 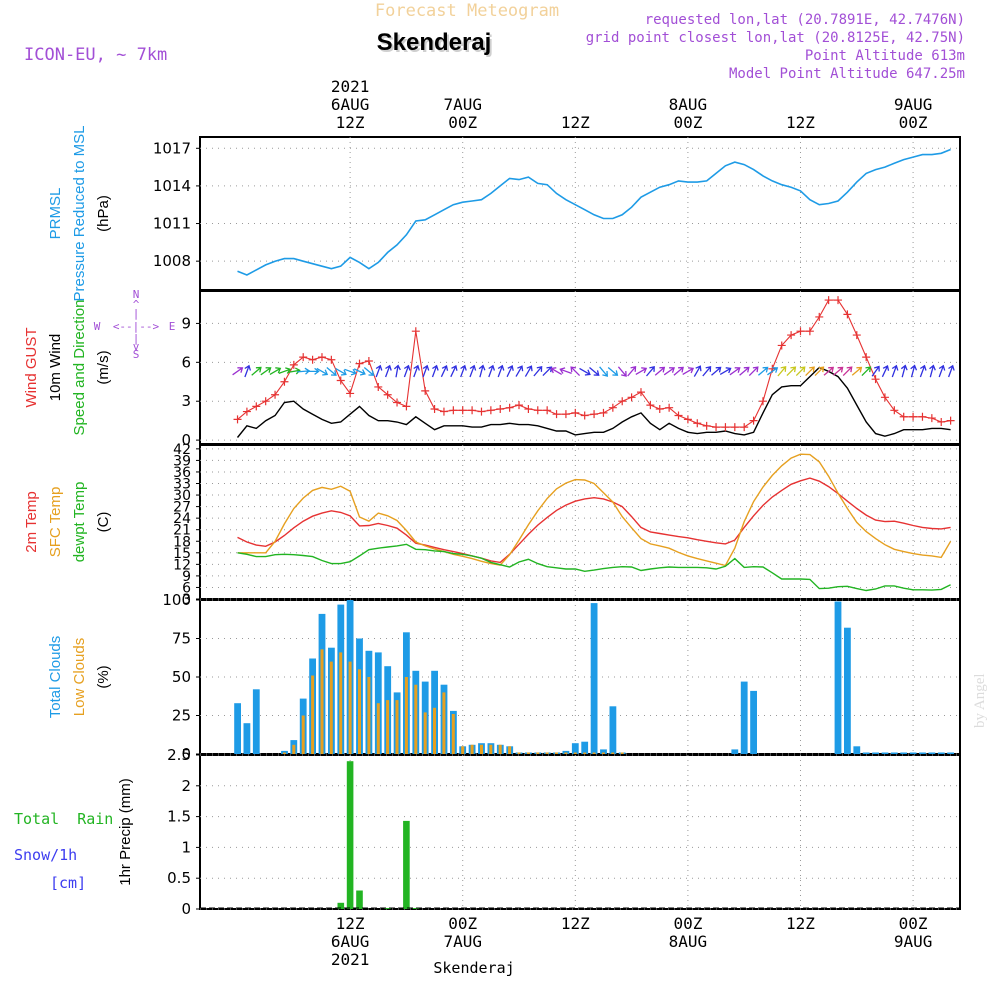 I want to click on clouds-ytick-label: 100, so click(x=176, y=600).